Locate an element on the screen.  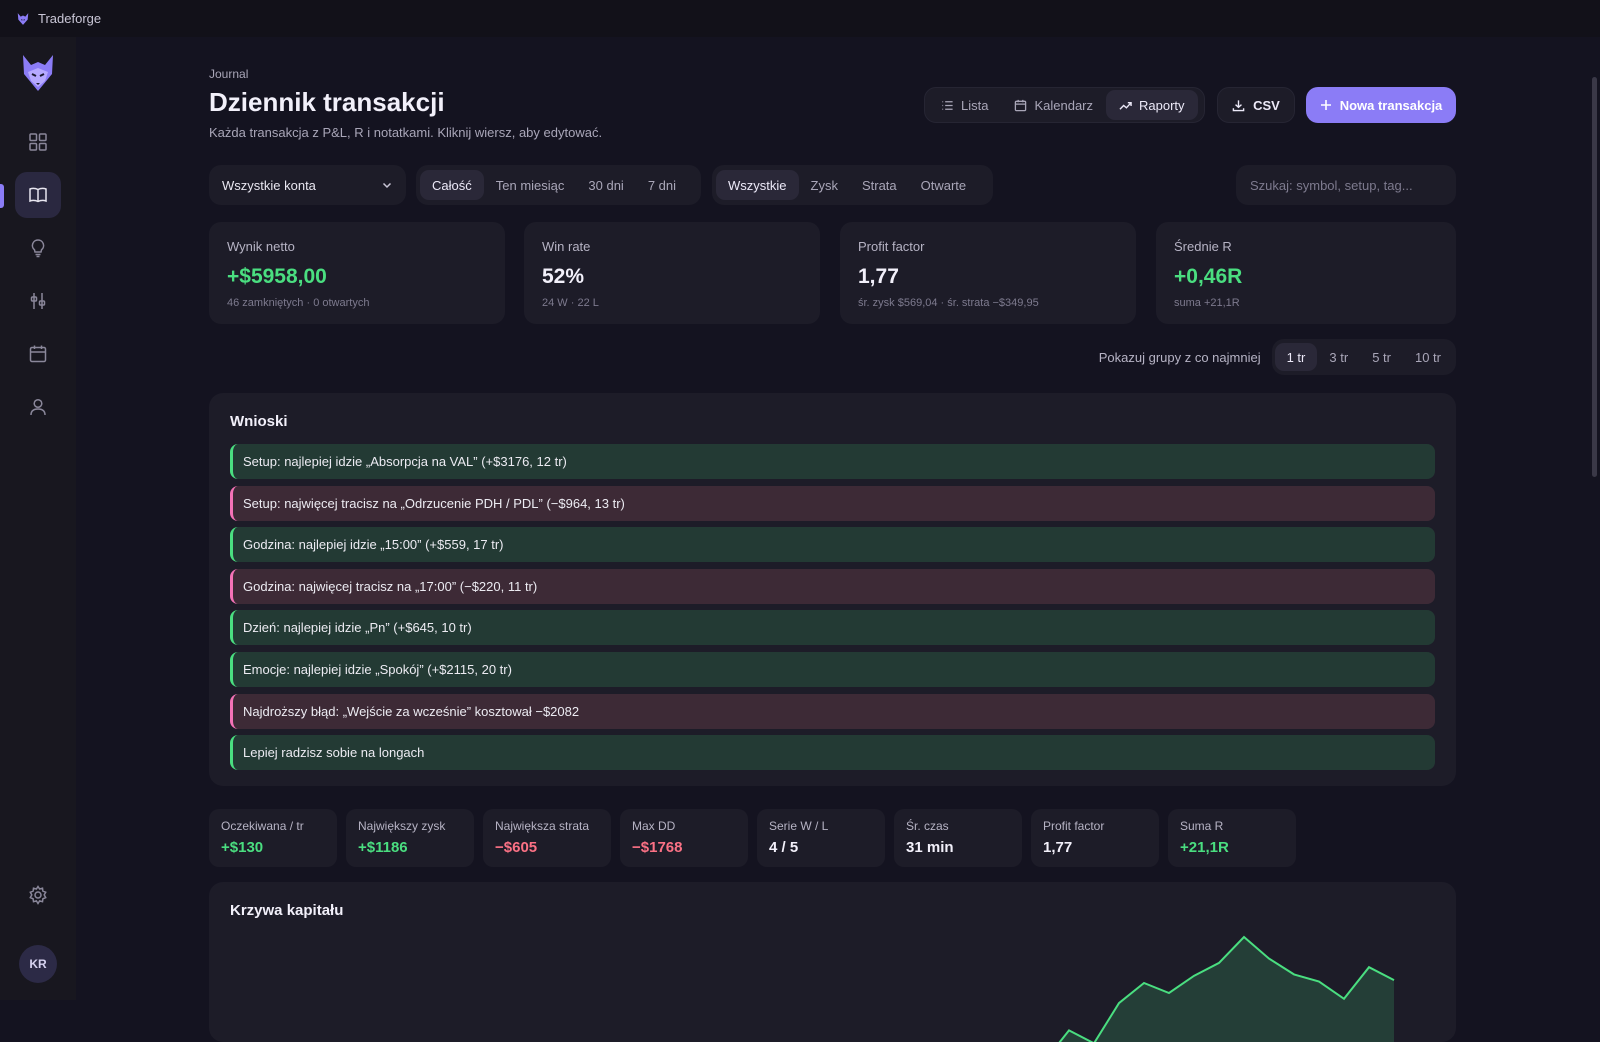
mini-stat-value: 1,77 is located at coordinates (1058, 847).